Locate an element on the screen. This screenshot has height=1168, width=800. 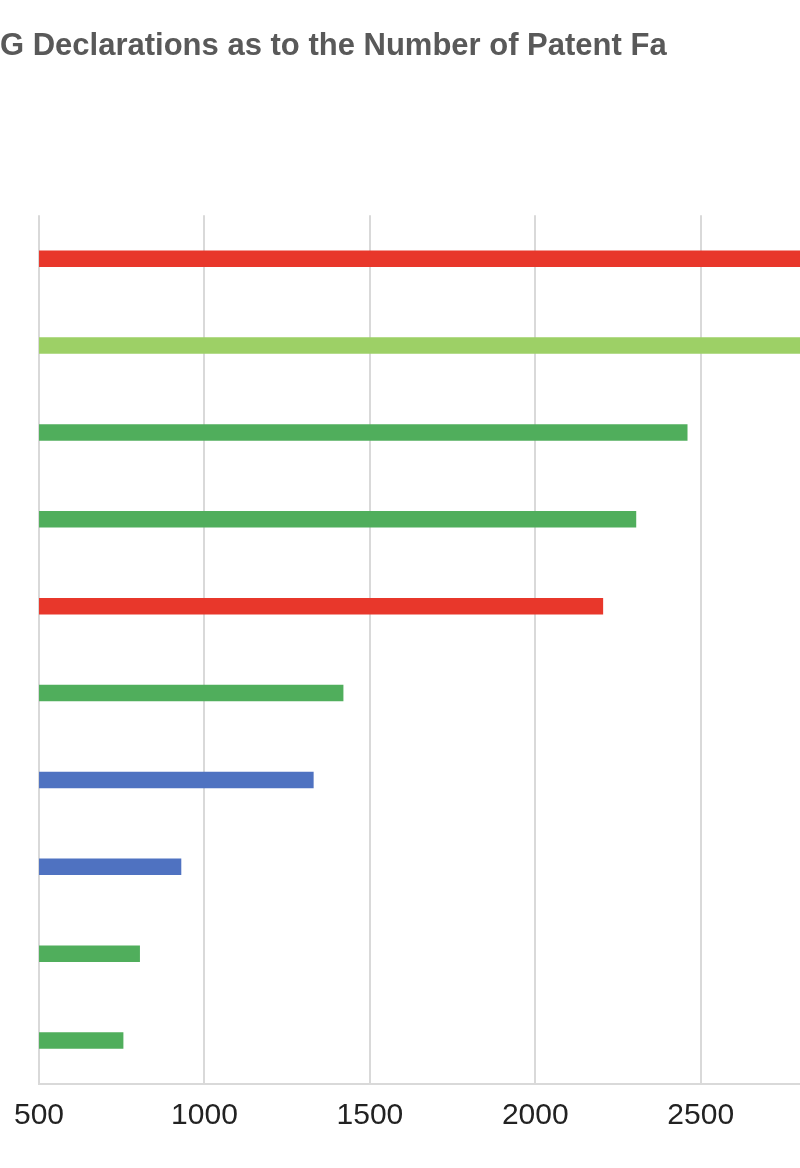
x-tick-label: 2500 is located at coordinates (701, 1114).